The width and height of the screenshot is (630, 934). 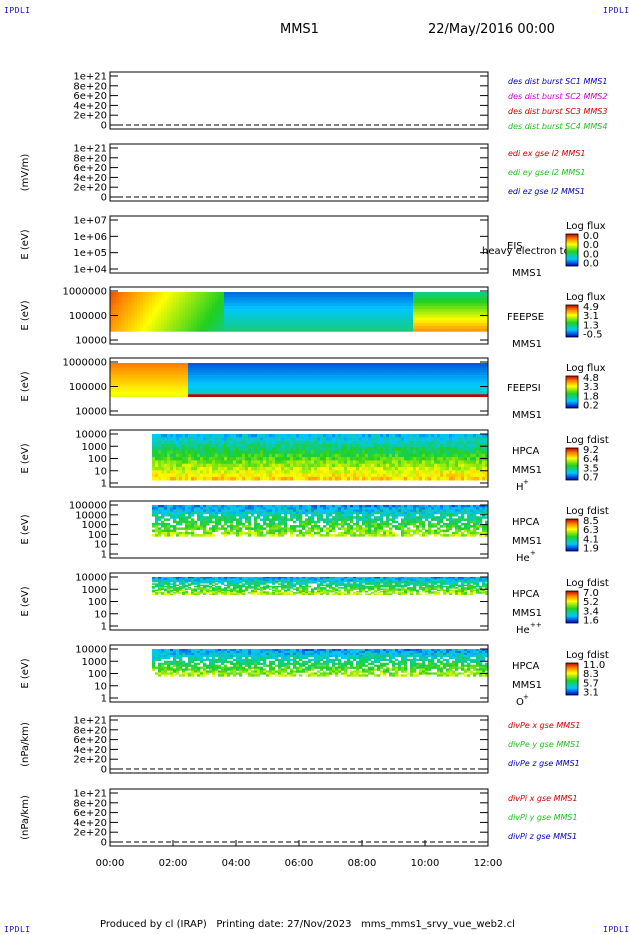 What do you see at coordinates (586, 368) in the screenshot?
I see `colorbar-title: Log flux` at bounding box center [586, 368].